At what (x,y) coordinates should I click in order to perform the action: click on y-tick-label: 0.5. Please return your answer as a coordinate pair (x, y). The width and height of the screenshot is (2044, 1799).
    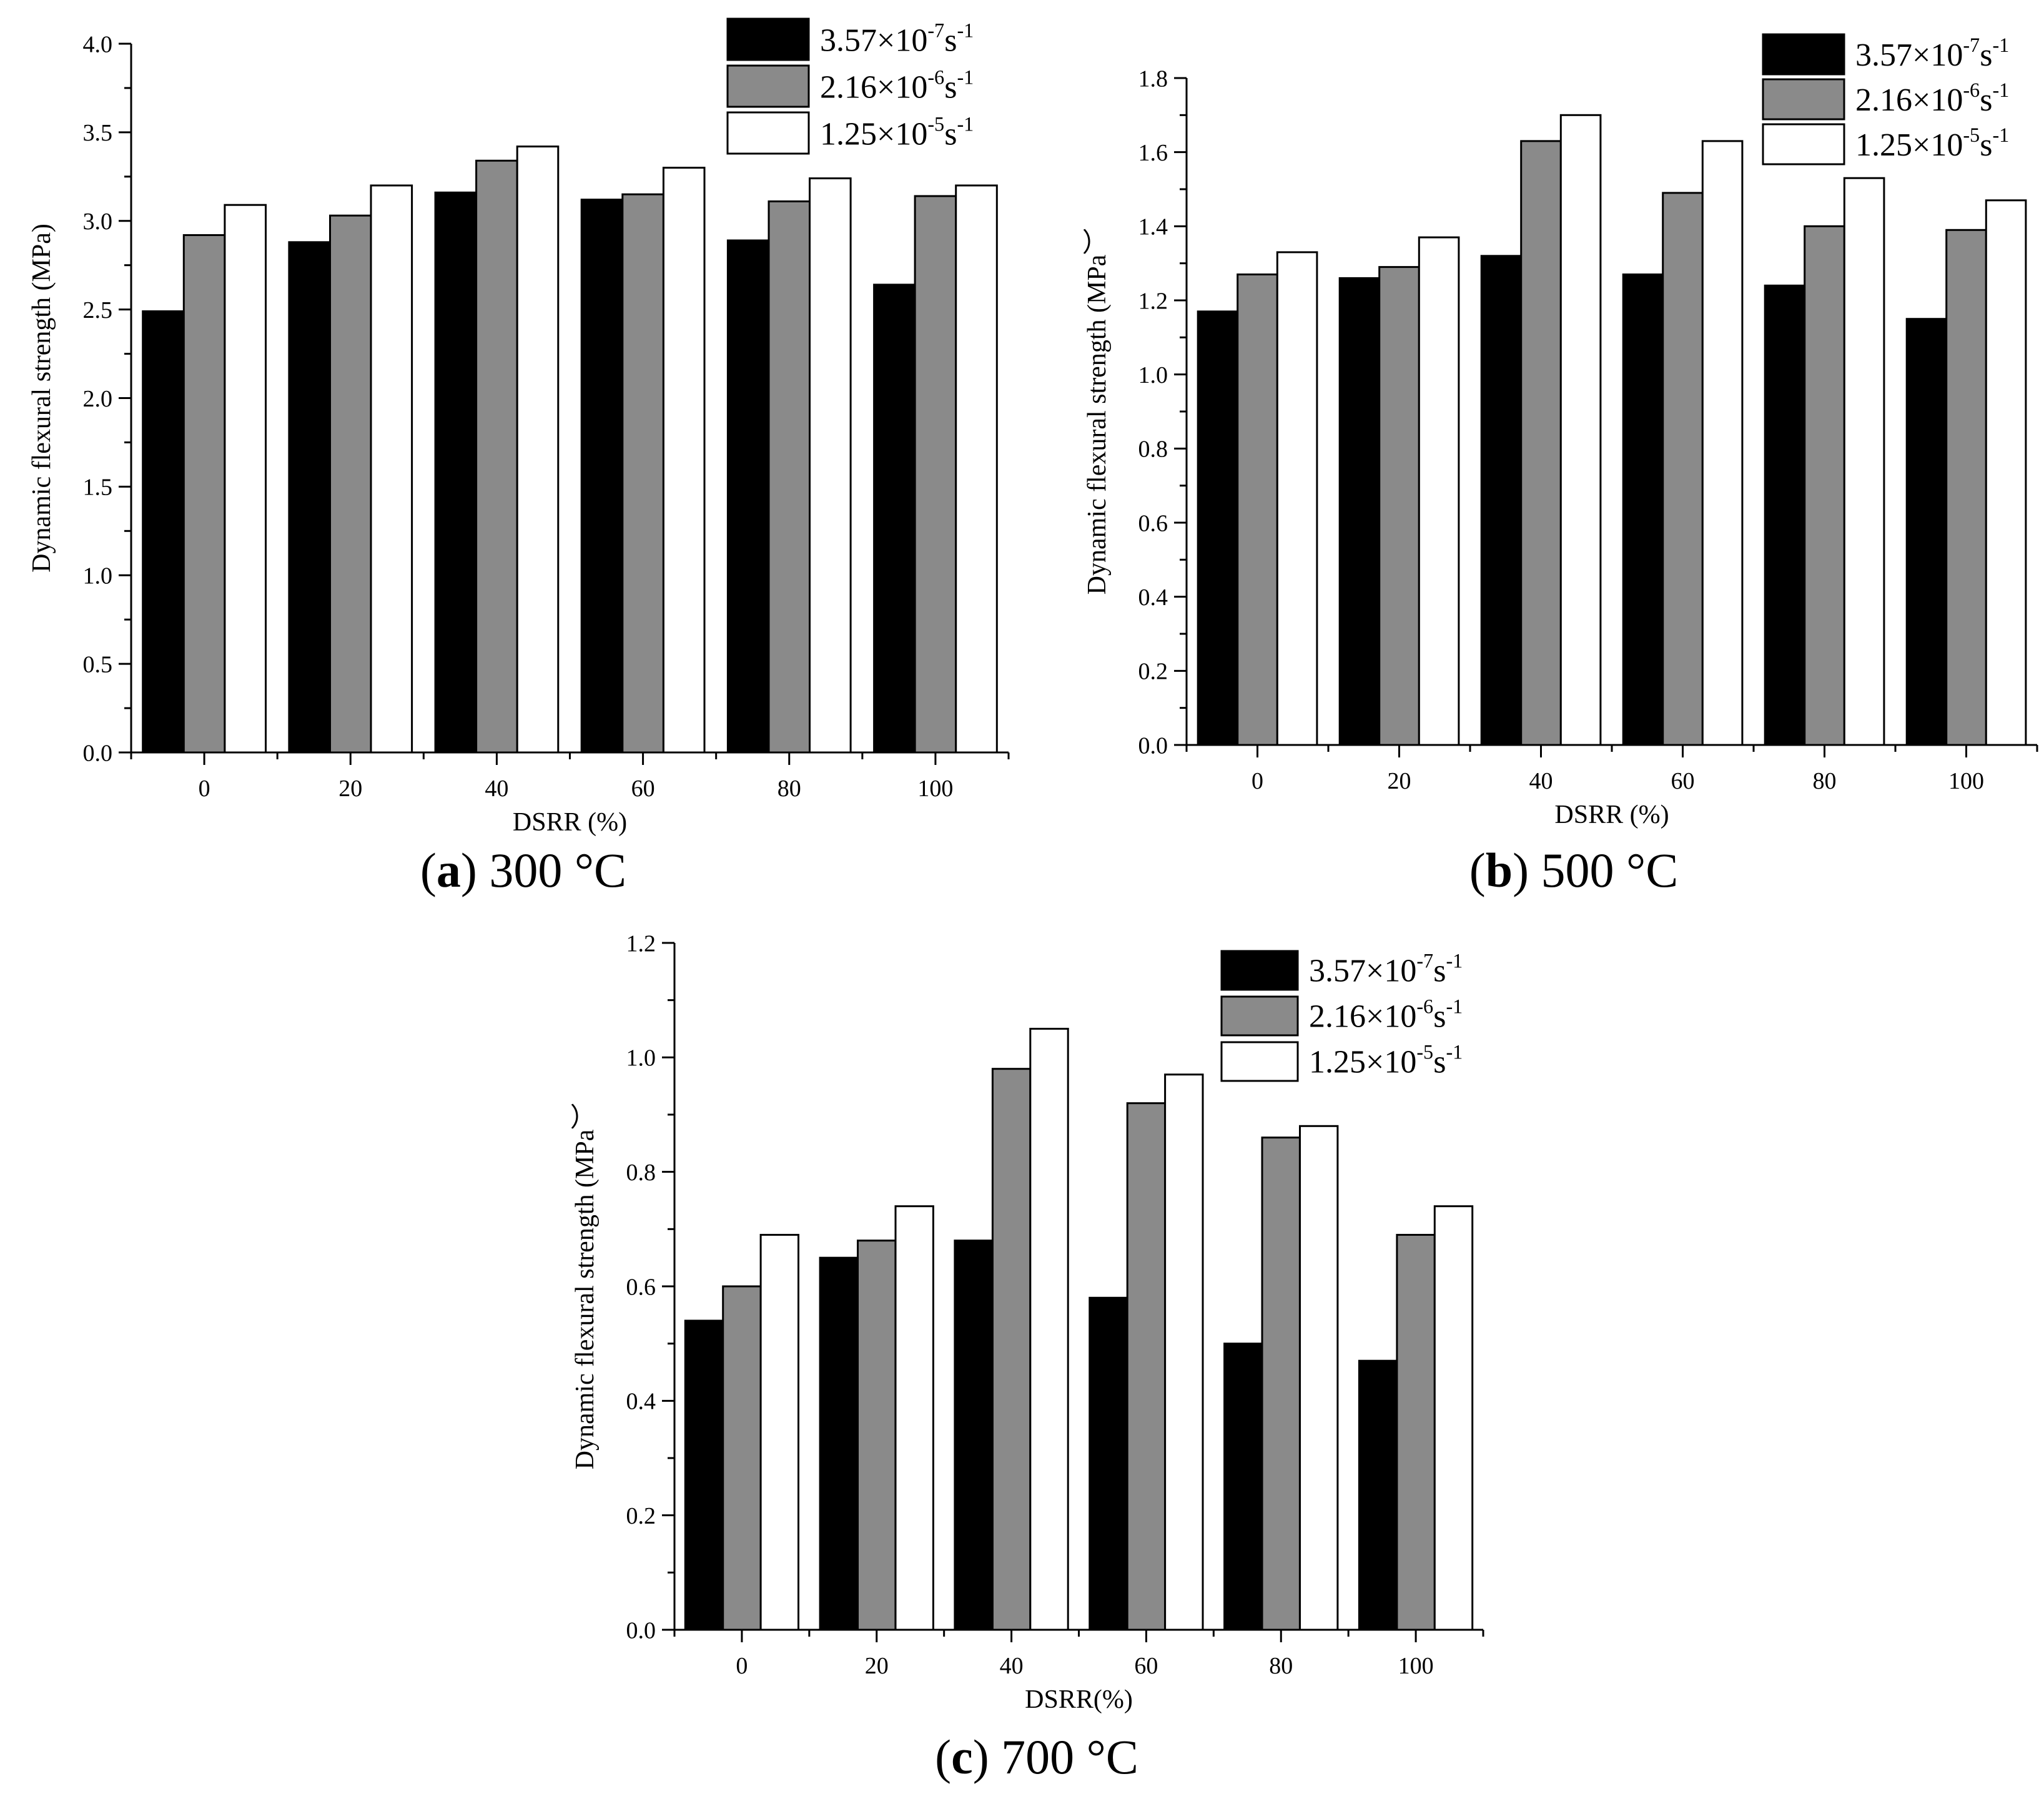
    Looking at the image, I should click on (98, 664).